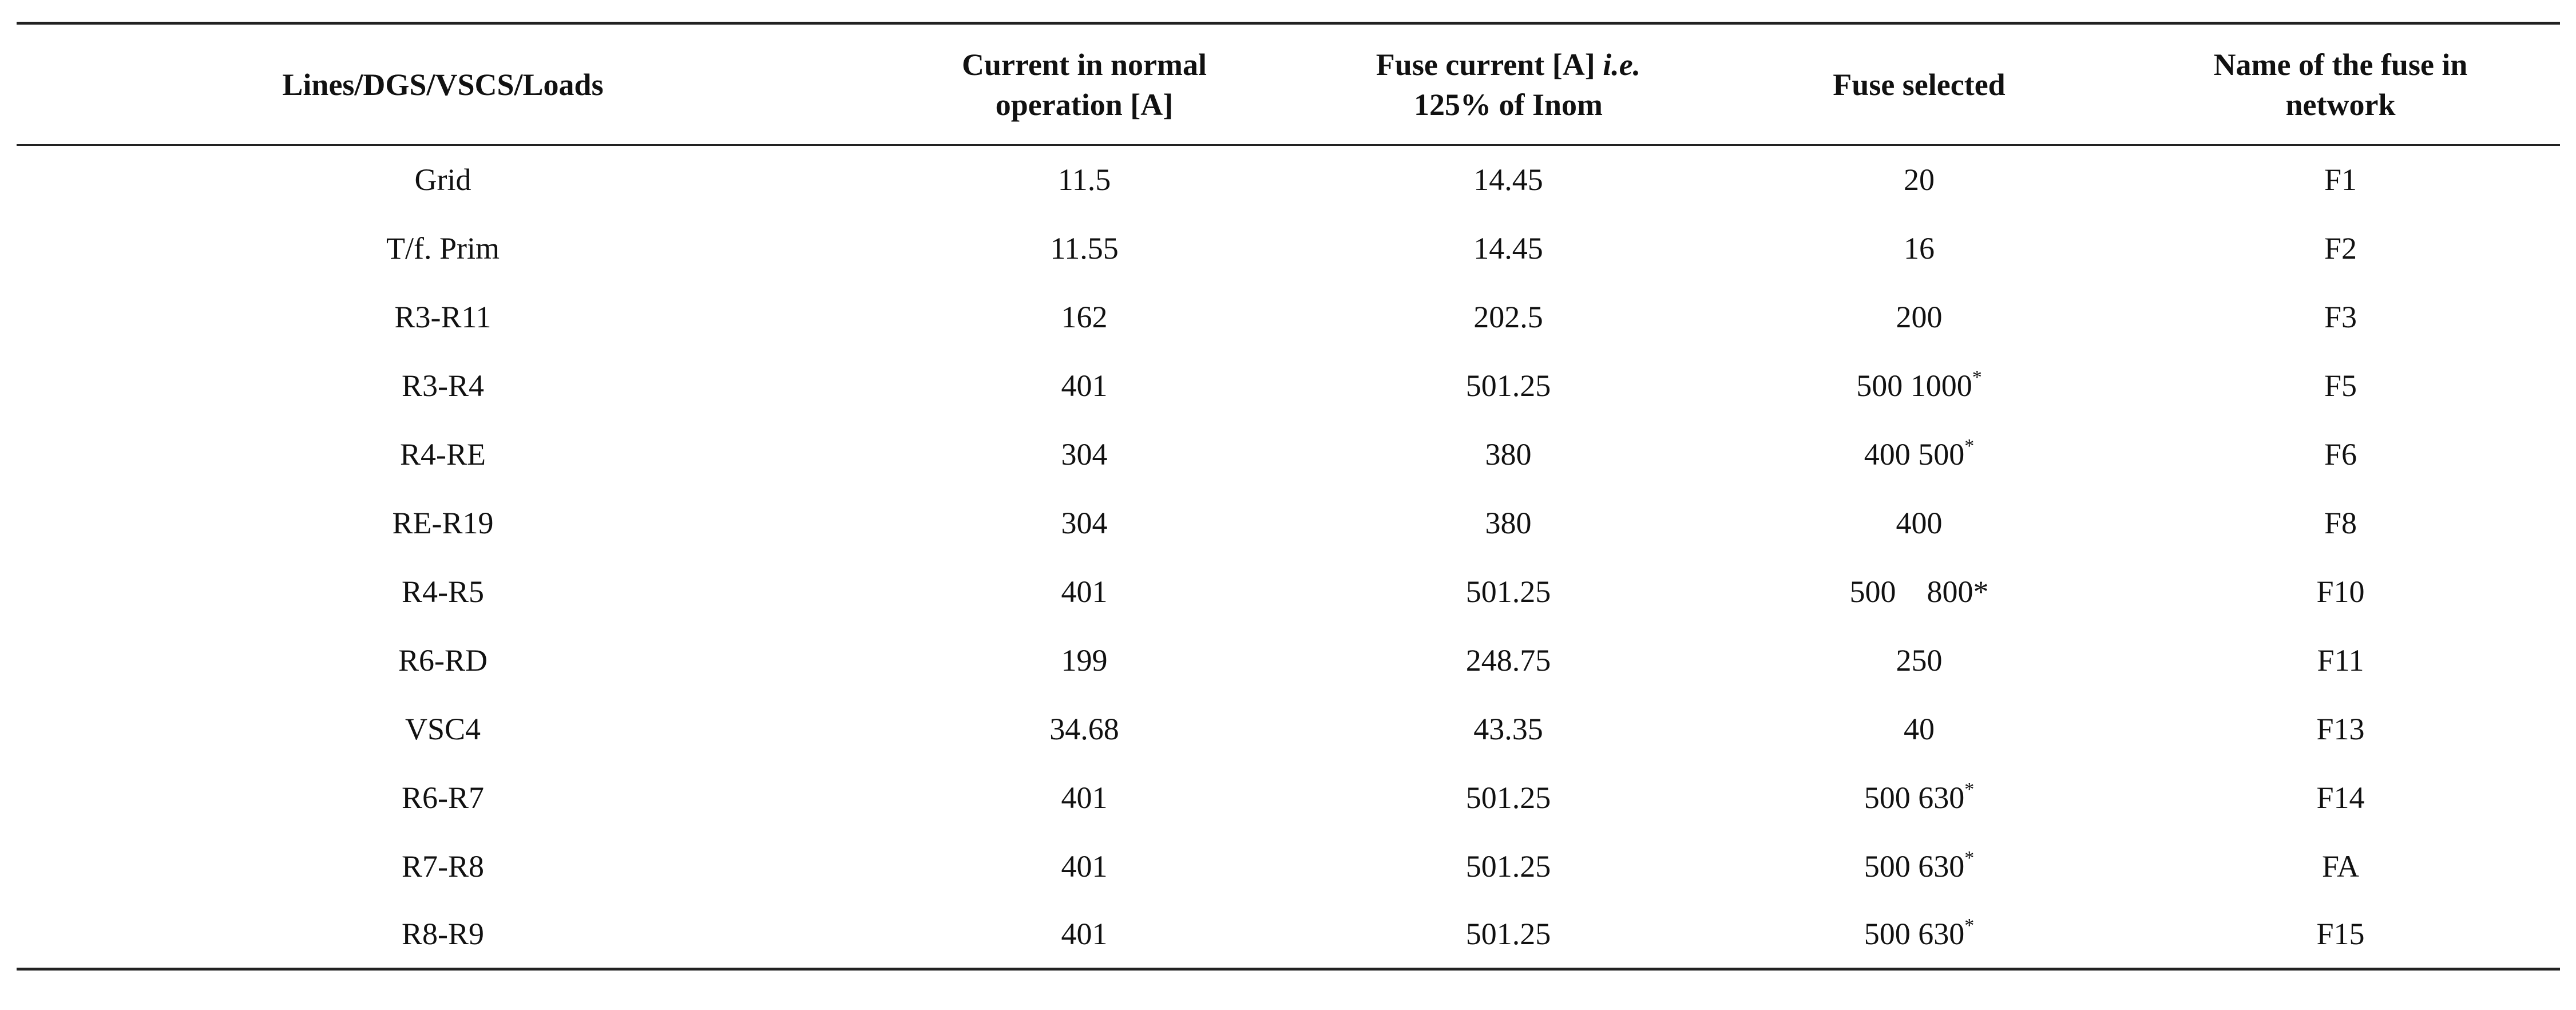 The height and width of the screenshot is (1010, 2576). Describe the element at coordinates (1289, 523) in the screenshot. I see `table-row: RE-R19 304 380 400 F8` at that location.